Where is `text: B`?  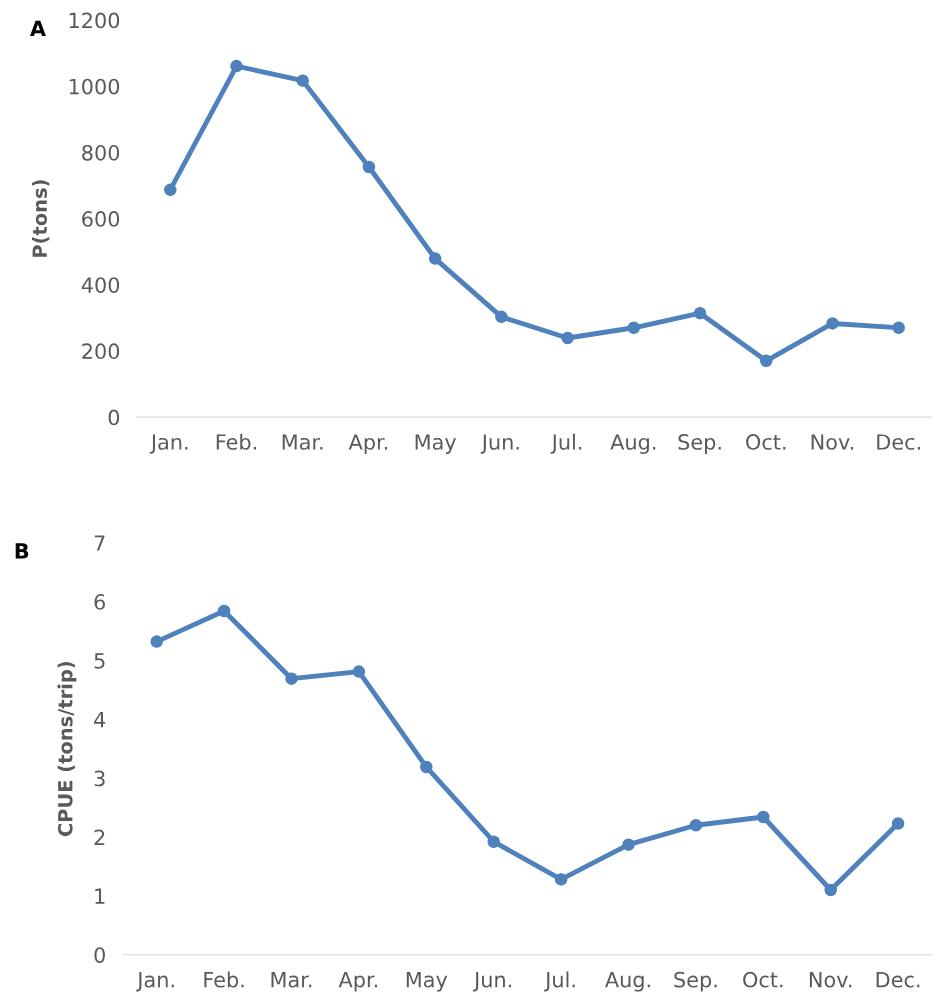
text: B is located at coordinates (22, 551).